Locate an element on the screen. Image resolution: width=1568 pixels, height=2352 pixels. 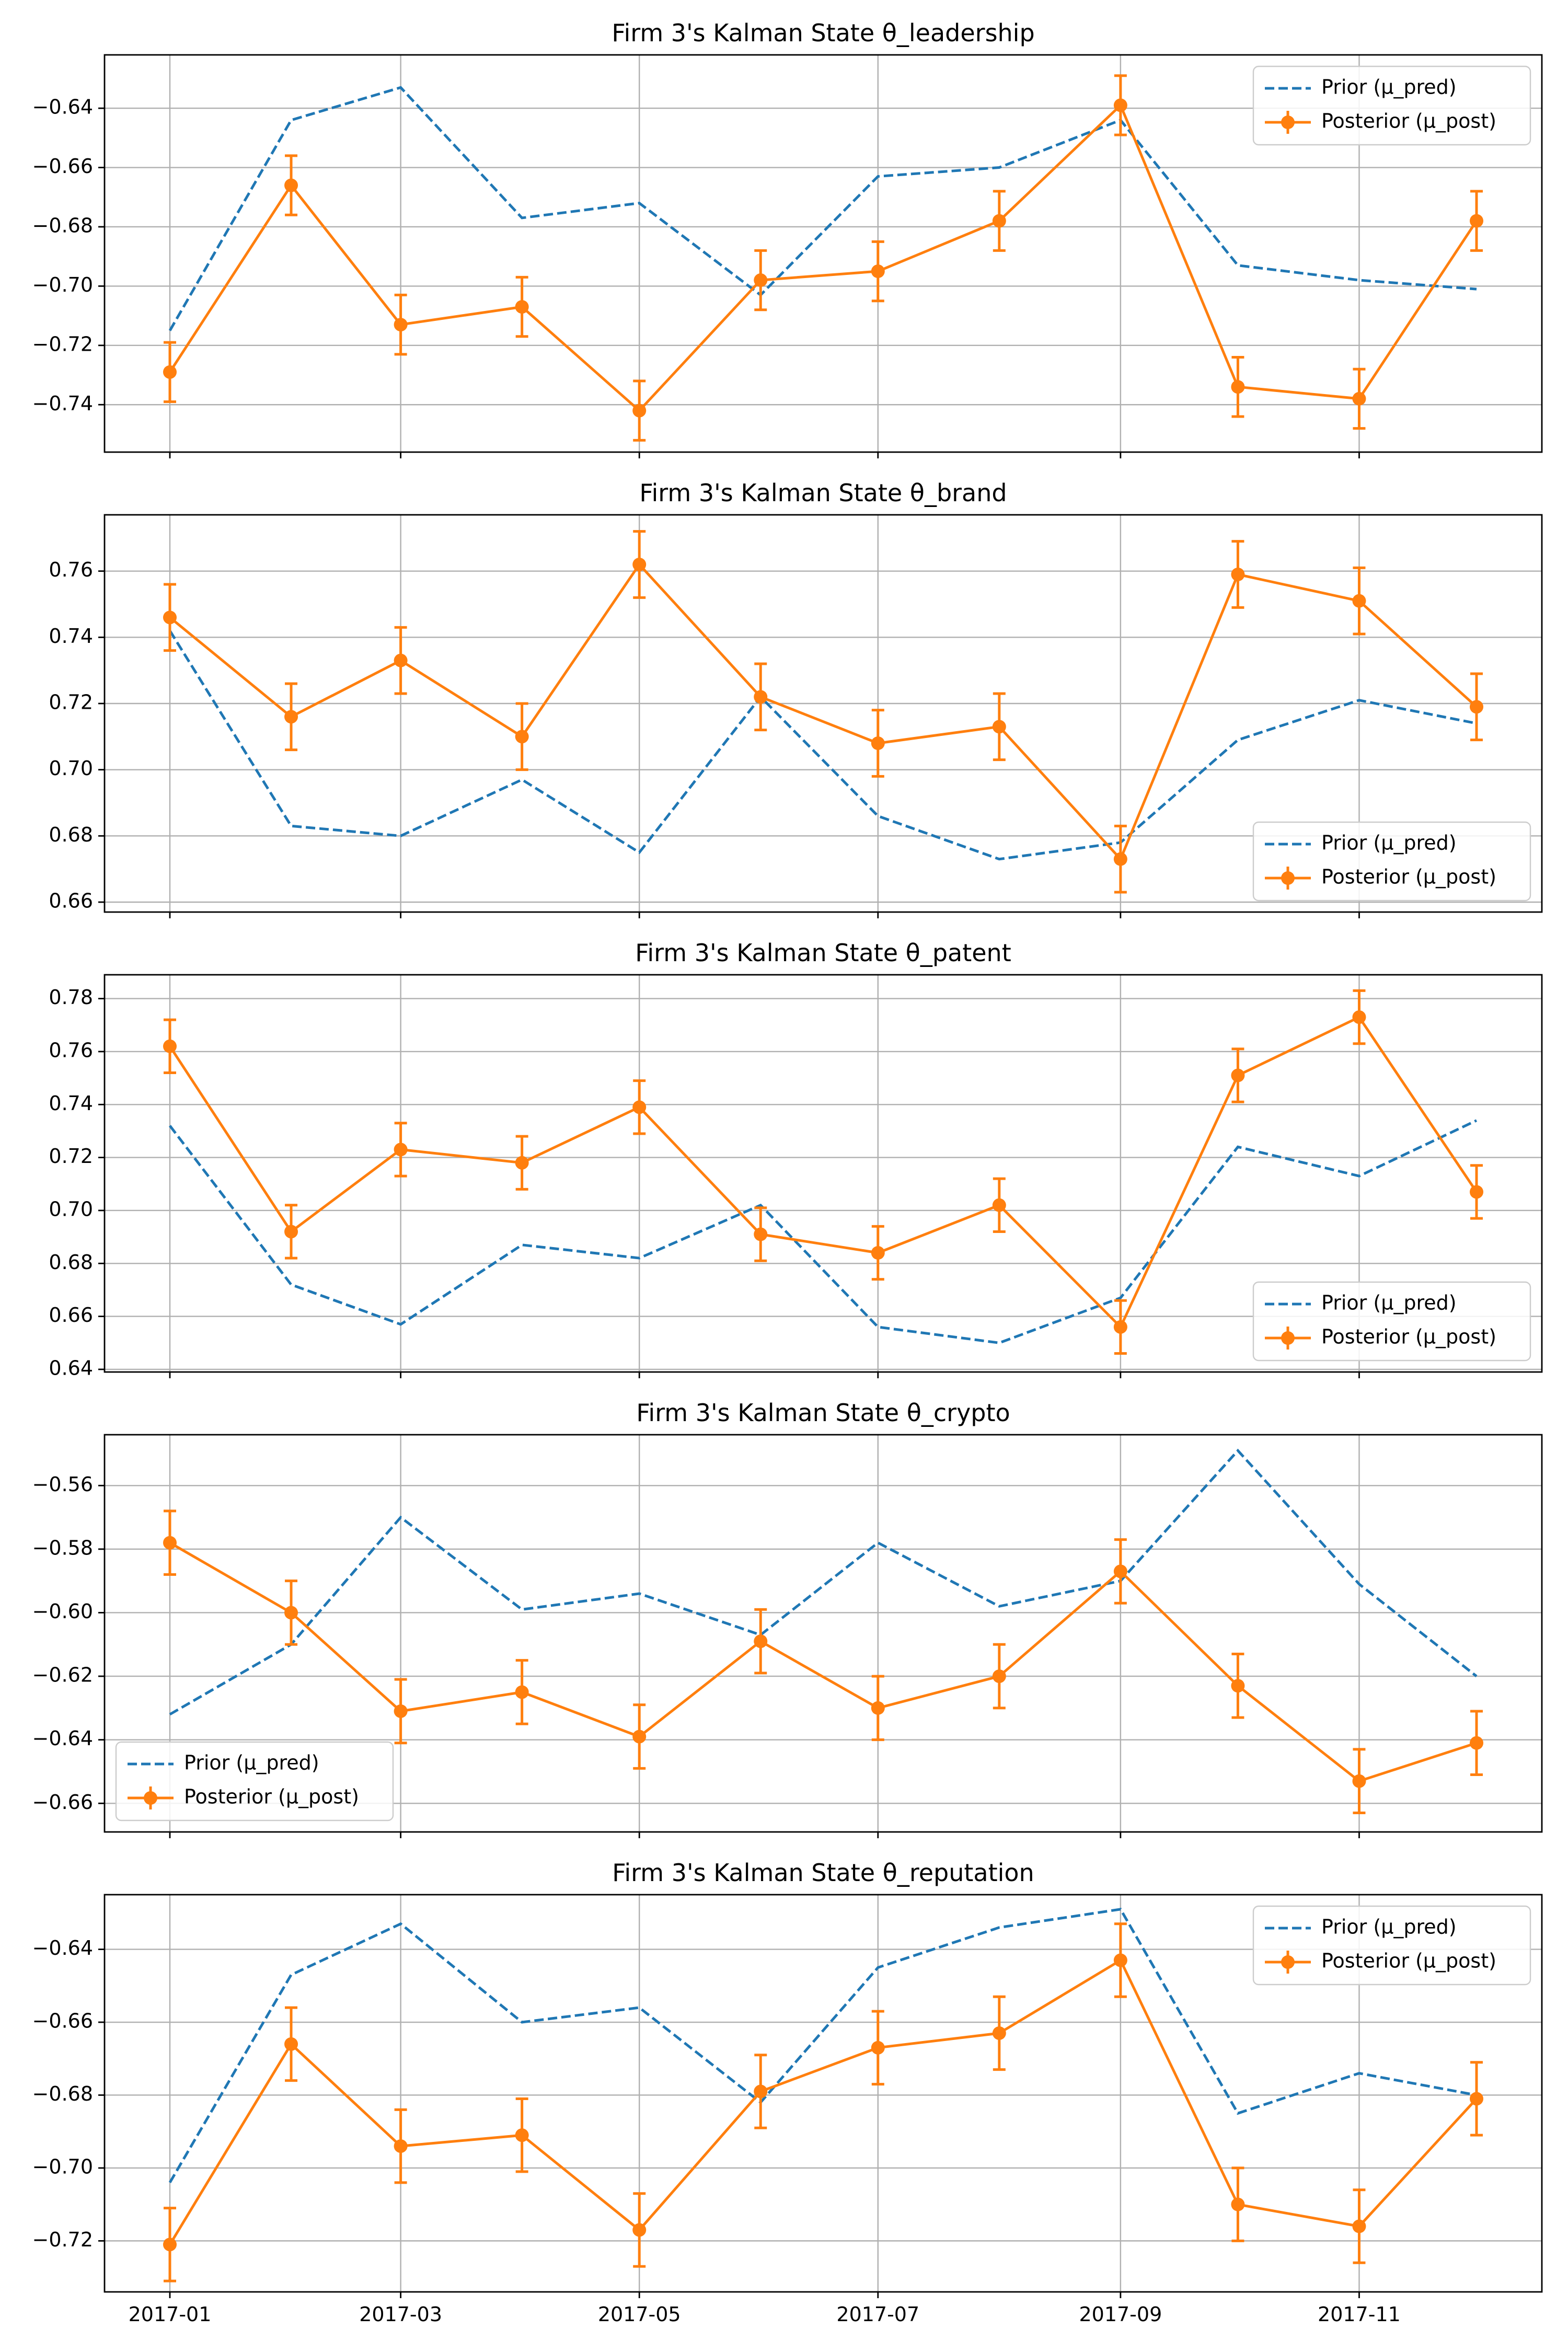
y-tick-label: −0.62 is located at coordinates (62, 1675).